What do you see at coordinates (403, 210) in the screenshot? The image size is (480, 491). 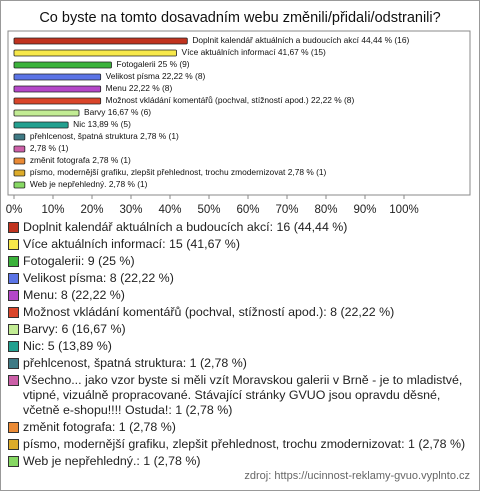 I see `x-tick-label: 100%` at bounding box center [403, 210].